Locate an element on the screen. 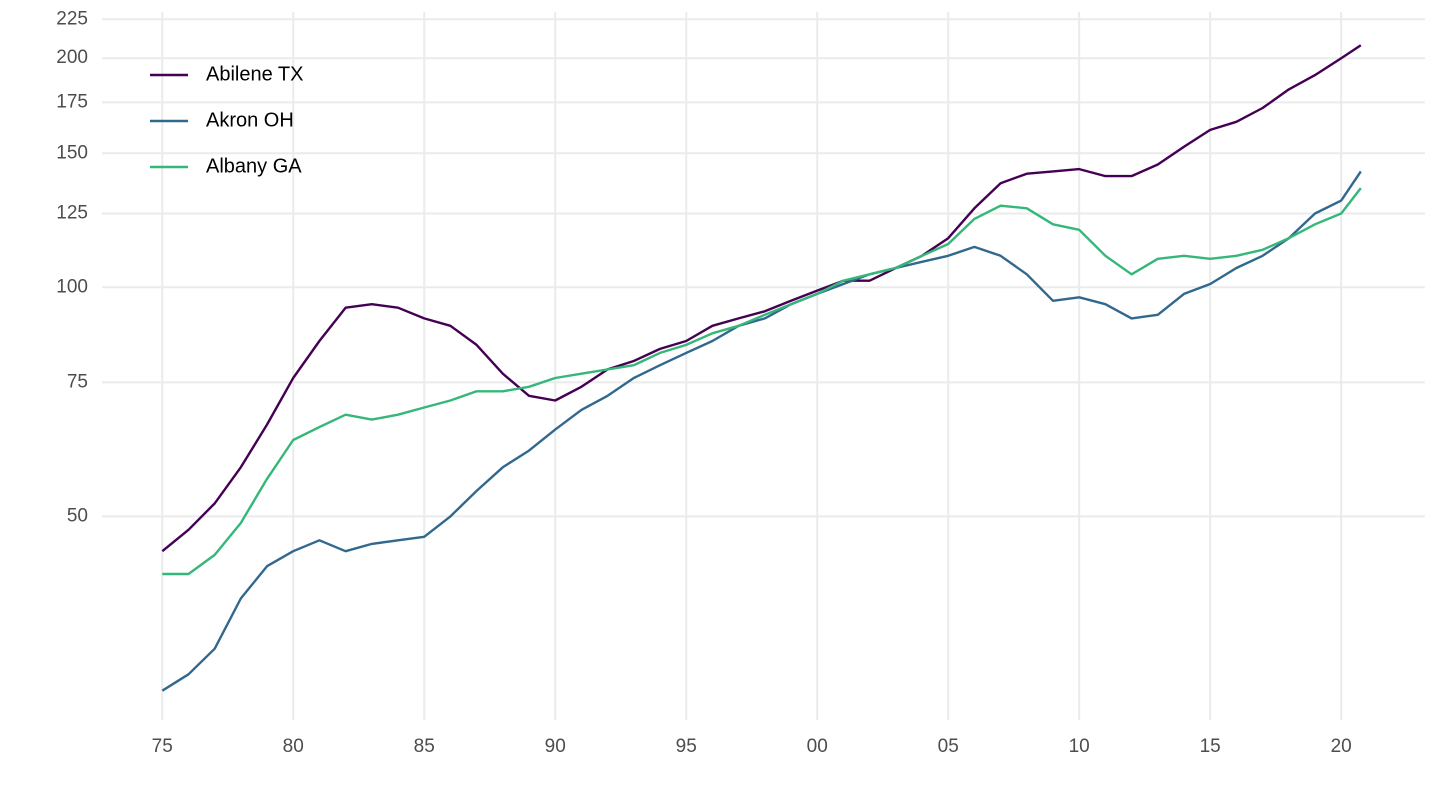  y-tick-label: 175 is located at coordinates (72, 101).